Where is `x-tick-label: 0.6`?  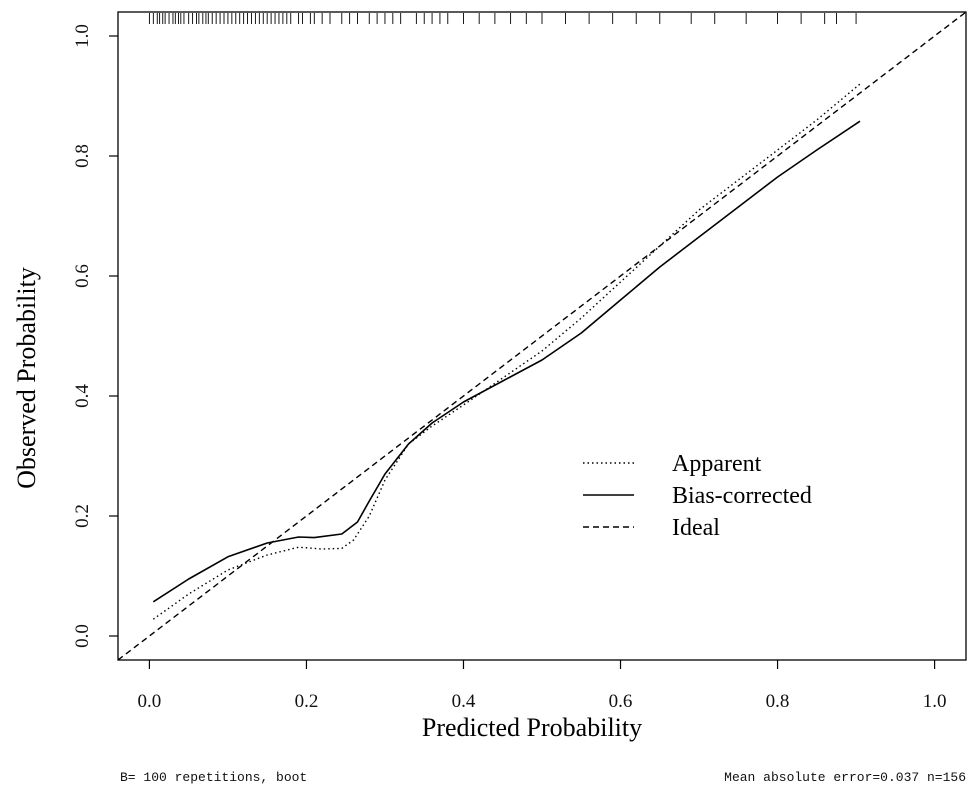 x-tick-label: 0.6 is located at coordinates (621, 701).